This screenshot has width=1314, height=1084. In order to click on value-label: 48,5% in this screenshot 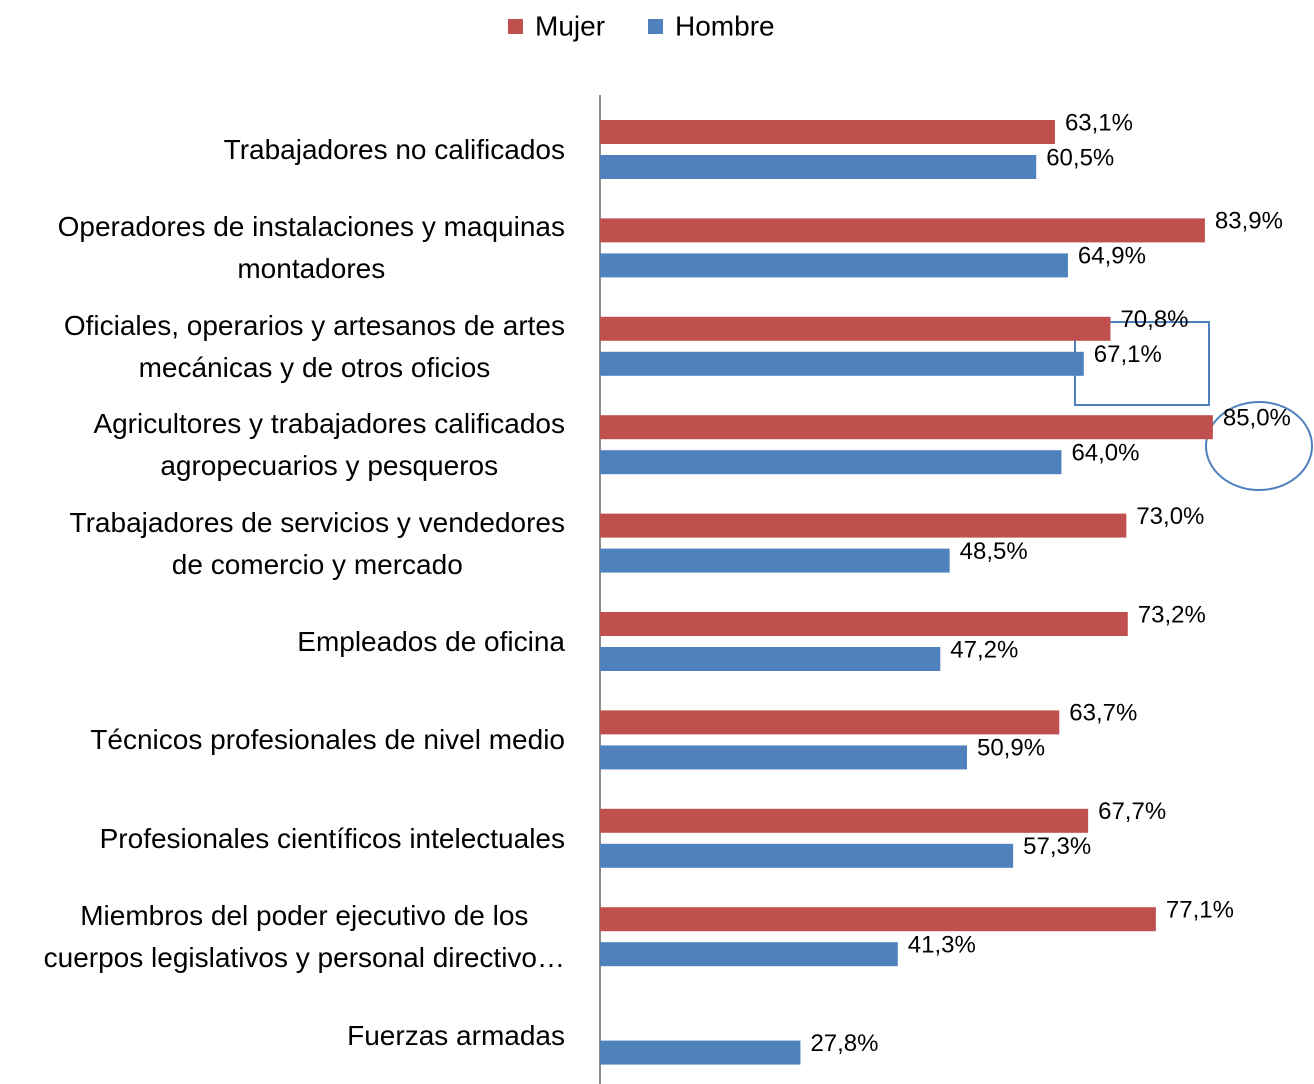, I will do `click(994, 551)`.